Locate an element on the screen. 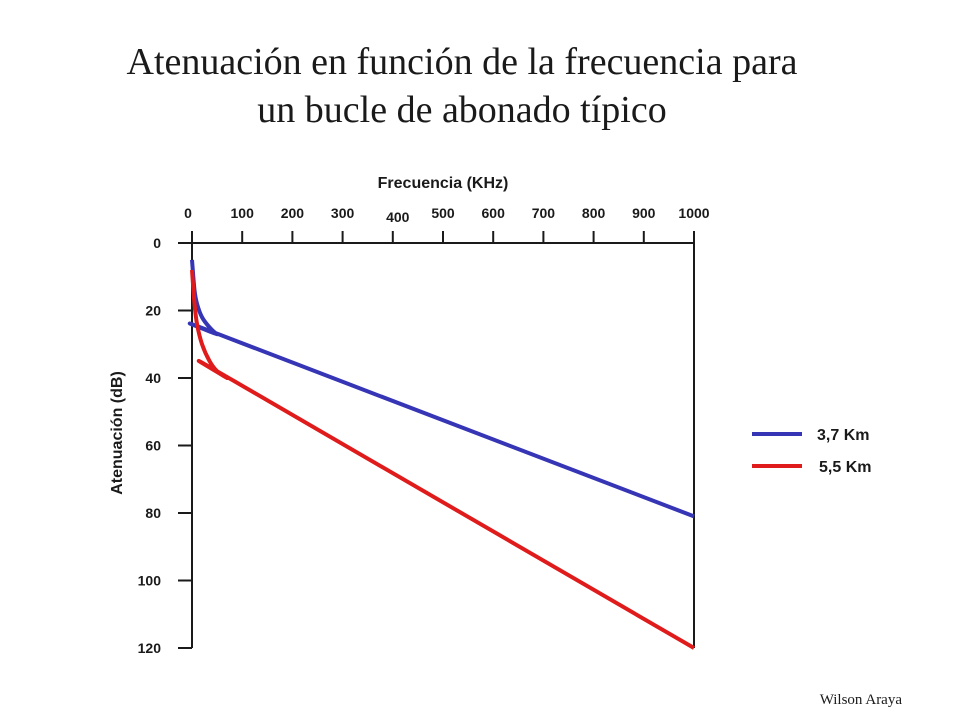 The width and height of the screenshot is (960, 720). y-tick-label: 100 is located at coordinates (150, 581).